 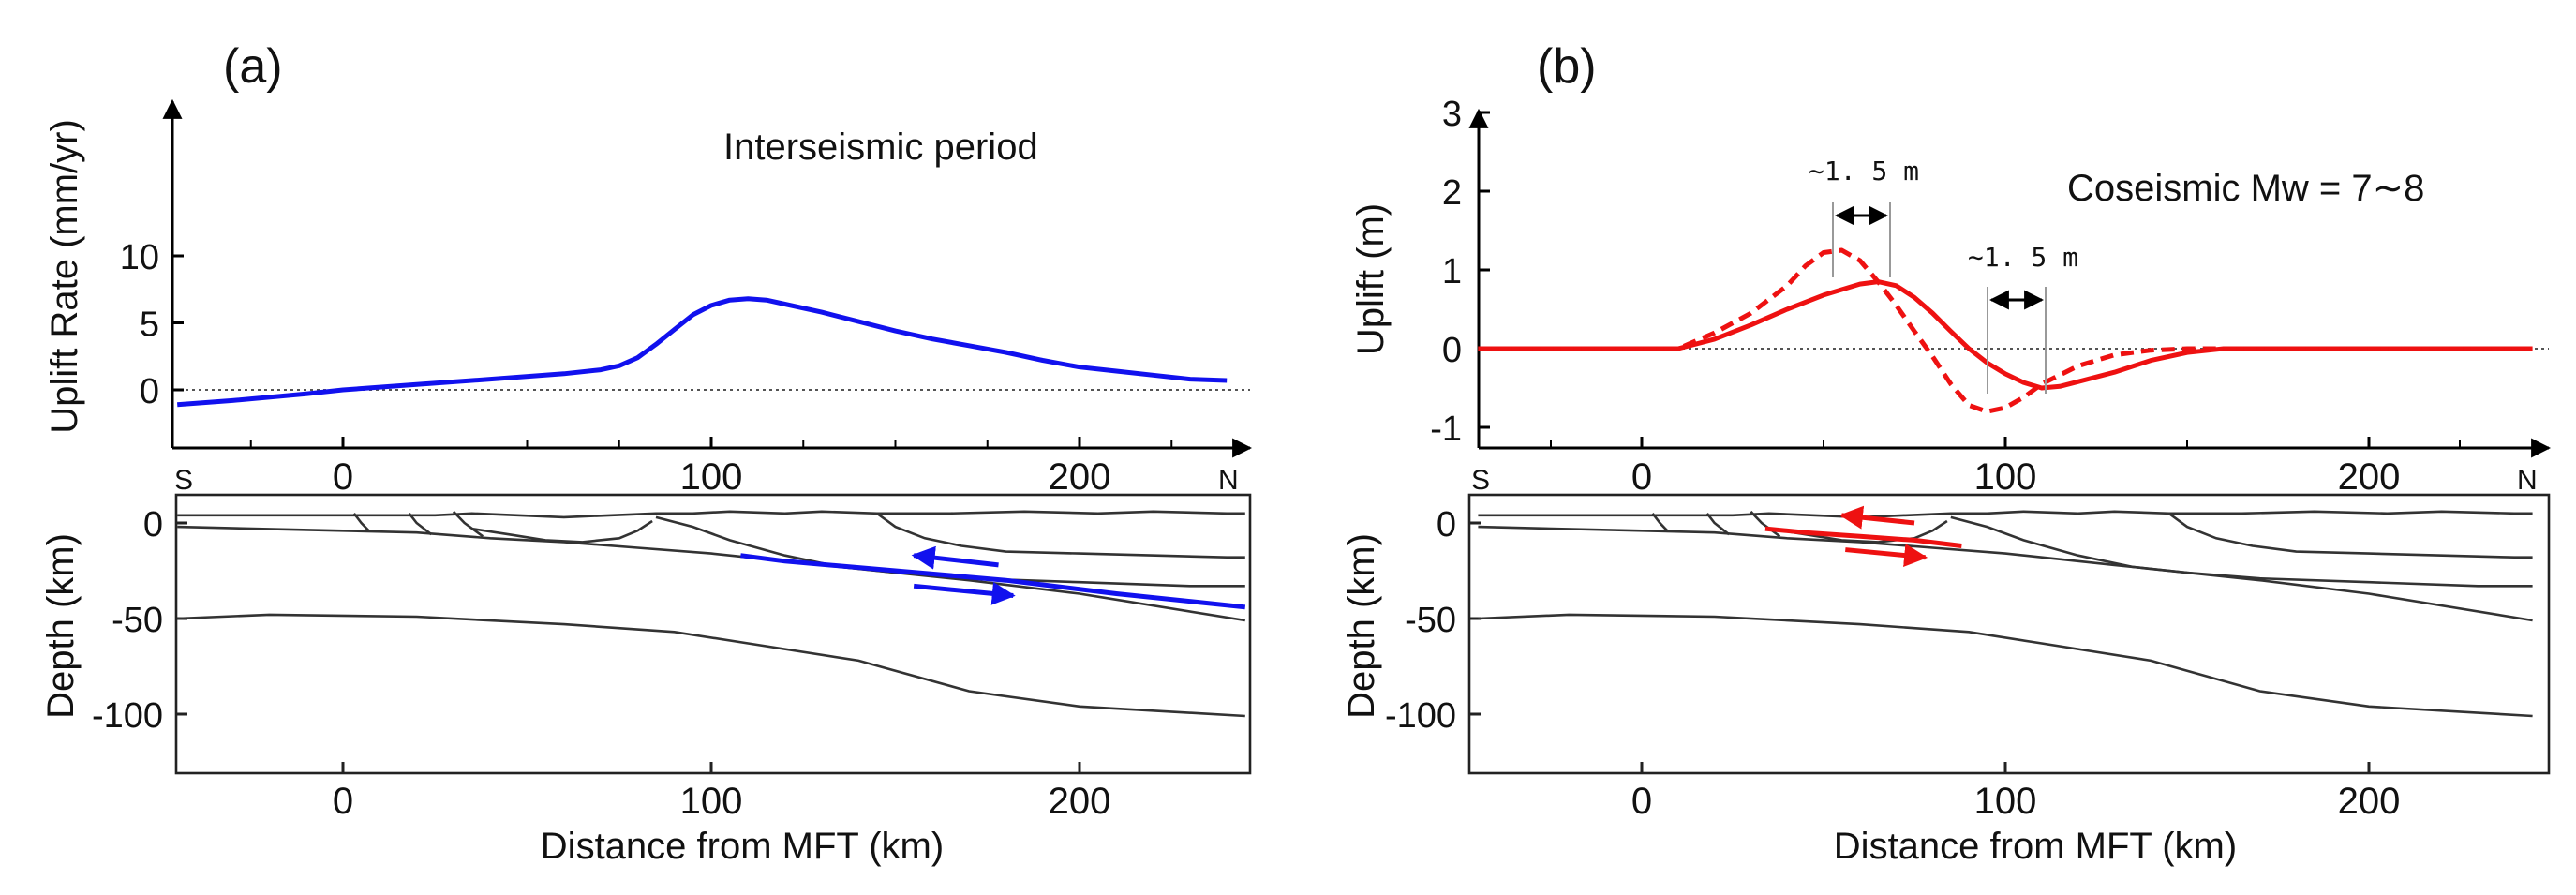 I want to click on interseismic-fault-segment, so click(x=993, y=581).